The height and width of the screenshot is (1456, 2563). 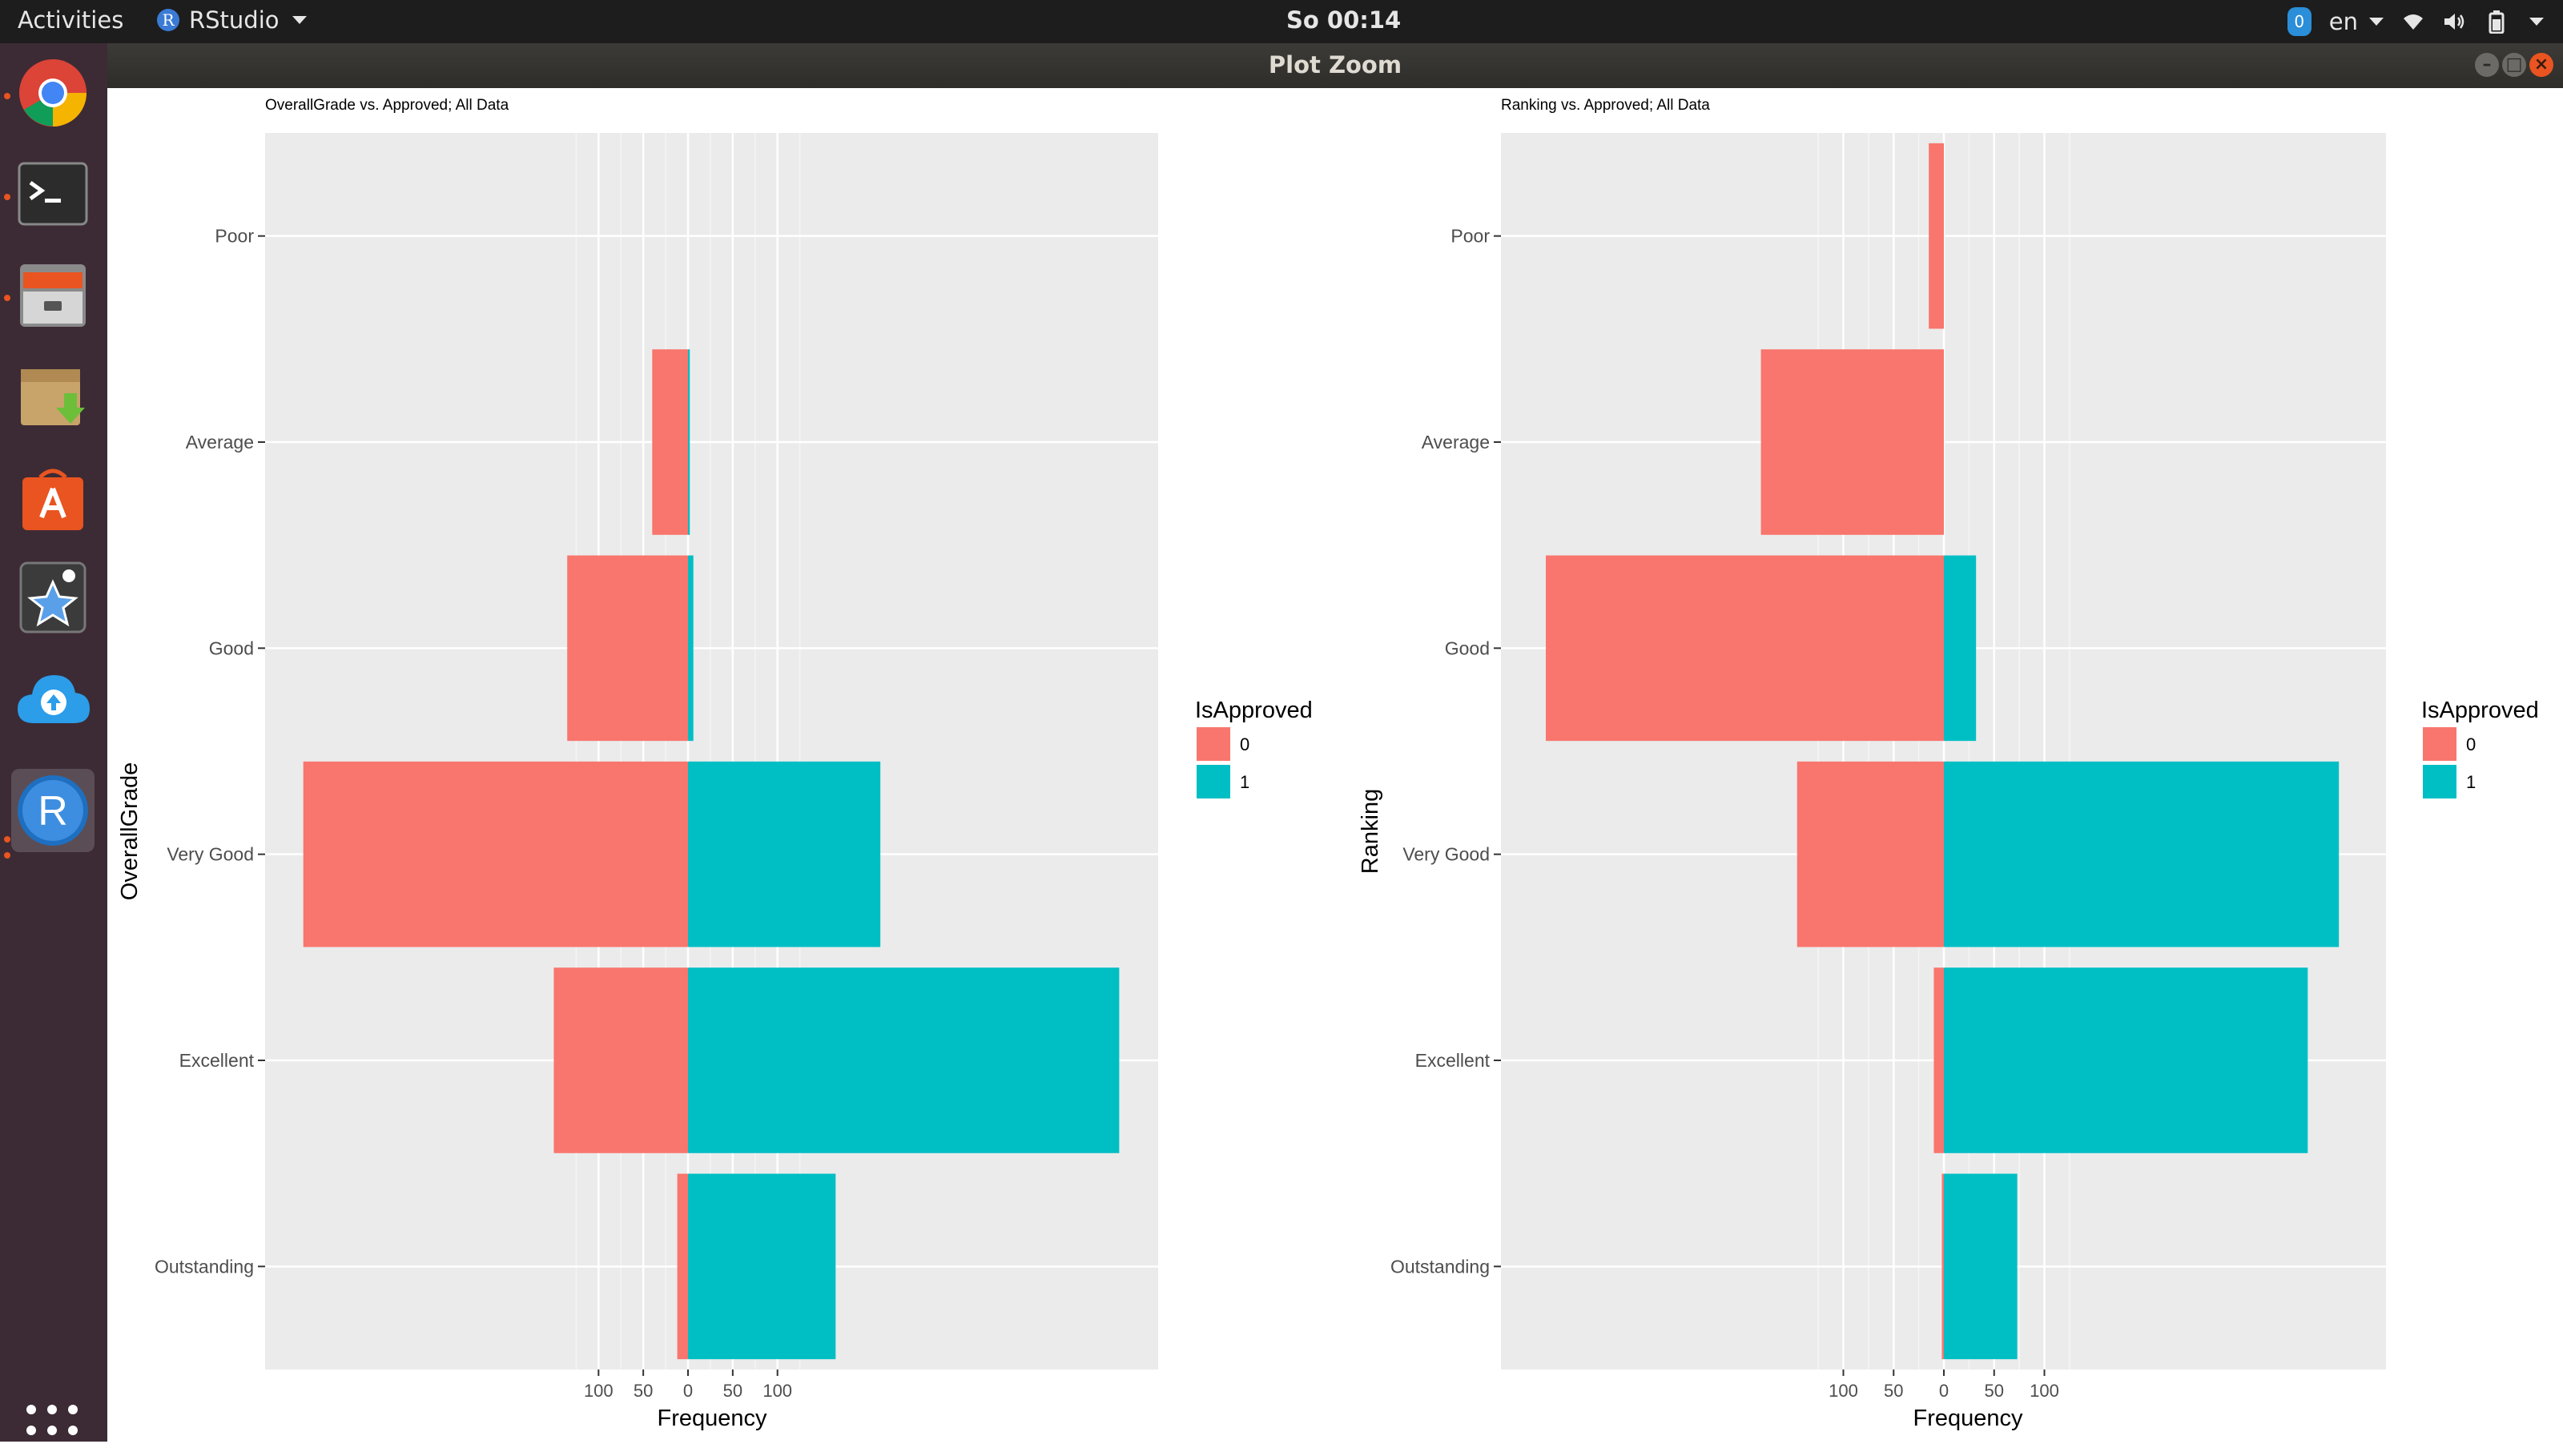 I want to click on show-applications-icon, so click(x=52, y=1430).